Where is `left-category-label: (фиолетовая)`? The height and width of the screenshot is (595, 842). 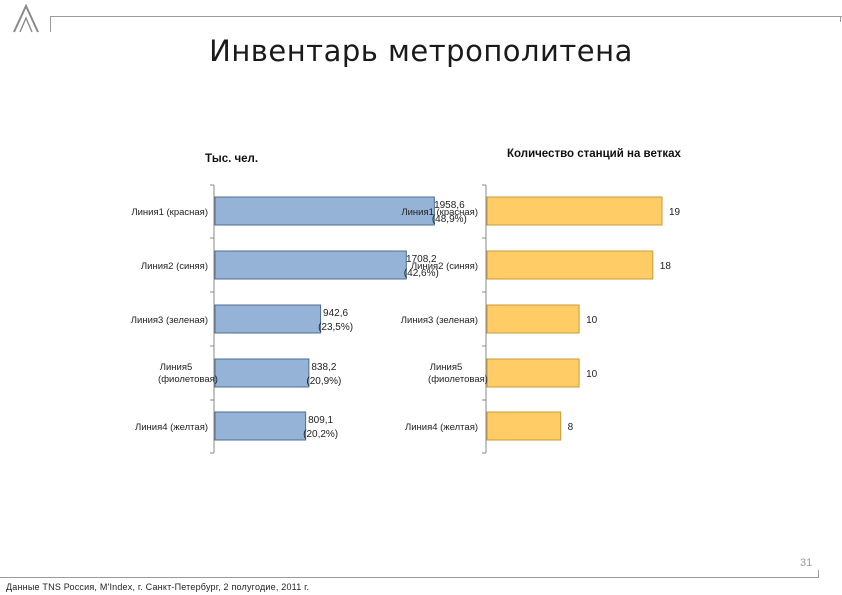 left-category-label: (фиолетовая) is located at coordinates (188, 379).